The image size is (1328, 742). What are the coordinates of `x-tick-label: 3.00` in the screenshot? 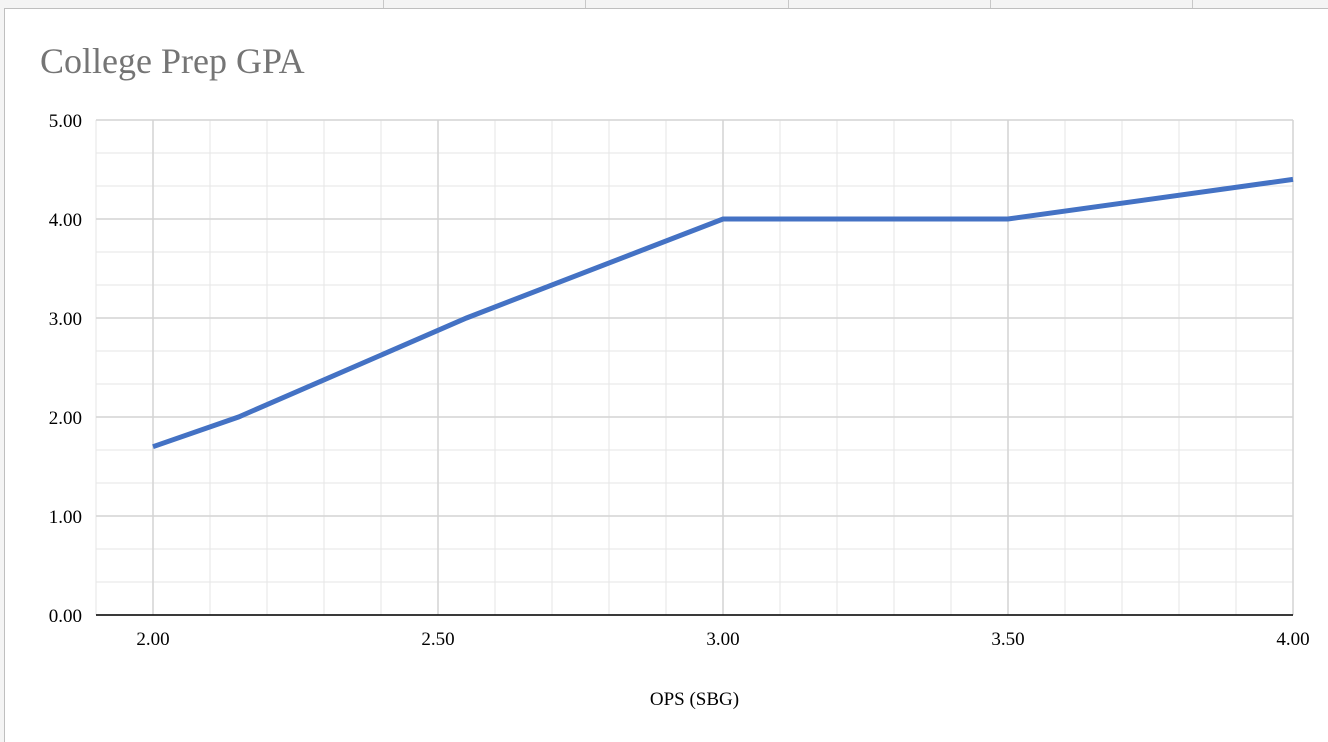 It's located at (722, 639).